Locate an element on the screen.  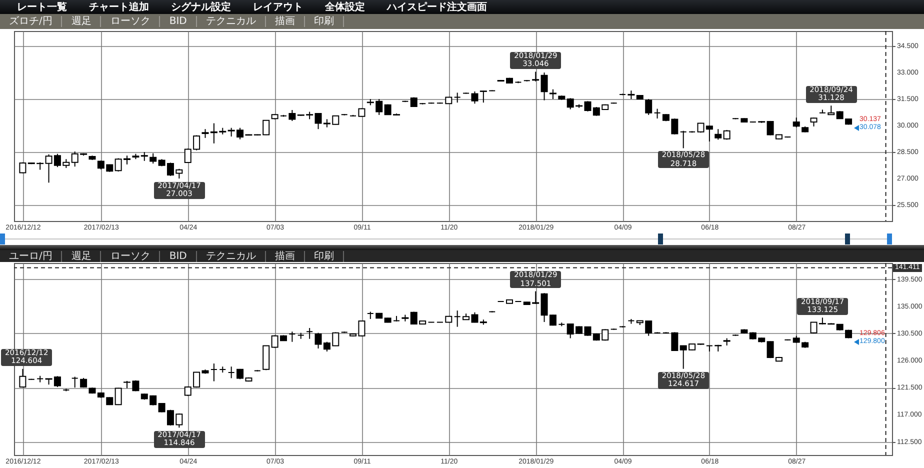
text: 全体設定 is located at coordinates (345, 7).